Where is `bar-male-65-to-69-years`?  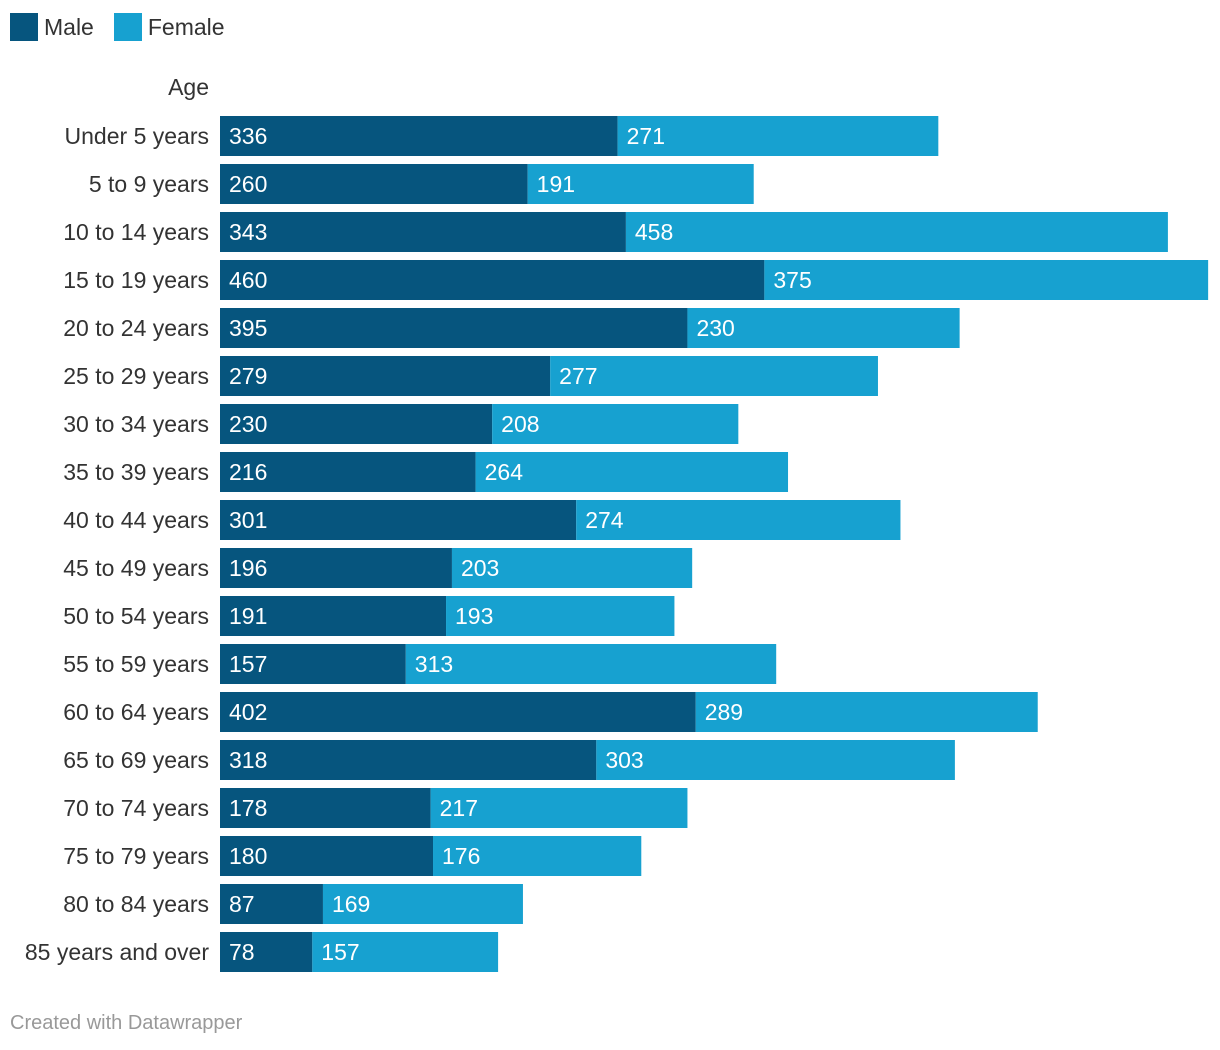
bar-male-65-to-69-years is located at coordinates (408, 760).